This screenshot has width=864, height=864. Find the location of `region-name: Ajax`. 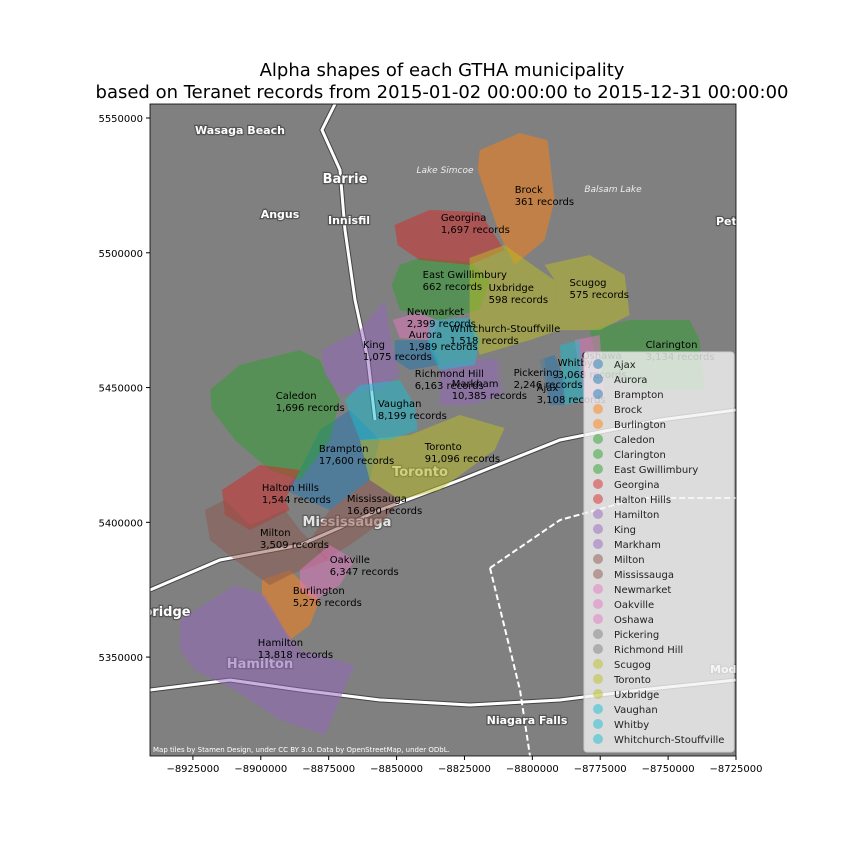

region-name: Ajax is located at coordinates (548, 388).